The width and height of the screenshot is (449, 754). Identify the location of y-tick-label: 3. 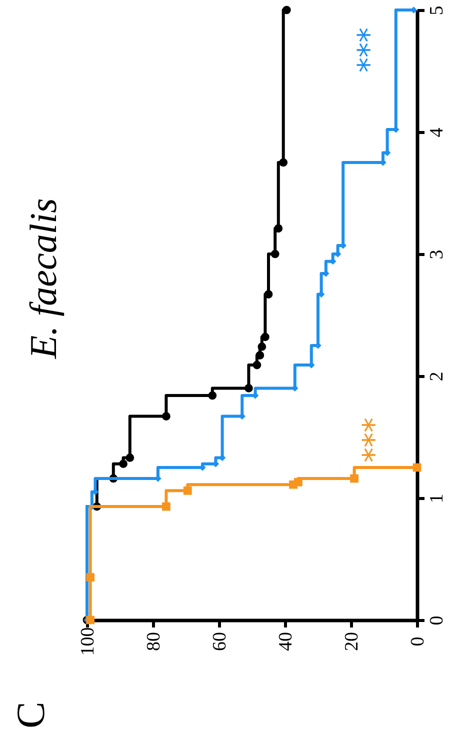
(437, 255).